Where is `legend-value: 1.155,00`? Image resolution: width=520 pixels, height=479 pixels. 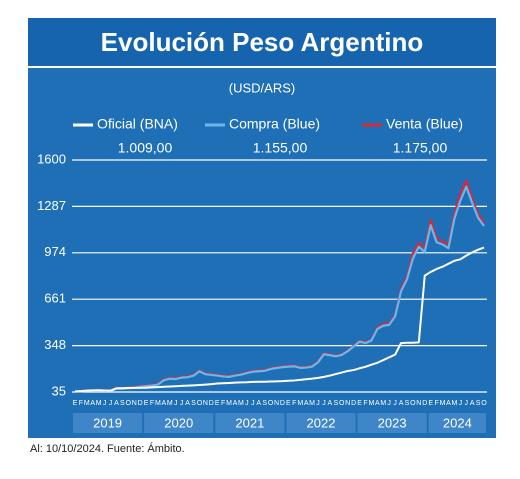
legend-value: 1.155,00 is located at coordinates (280, 148).